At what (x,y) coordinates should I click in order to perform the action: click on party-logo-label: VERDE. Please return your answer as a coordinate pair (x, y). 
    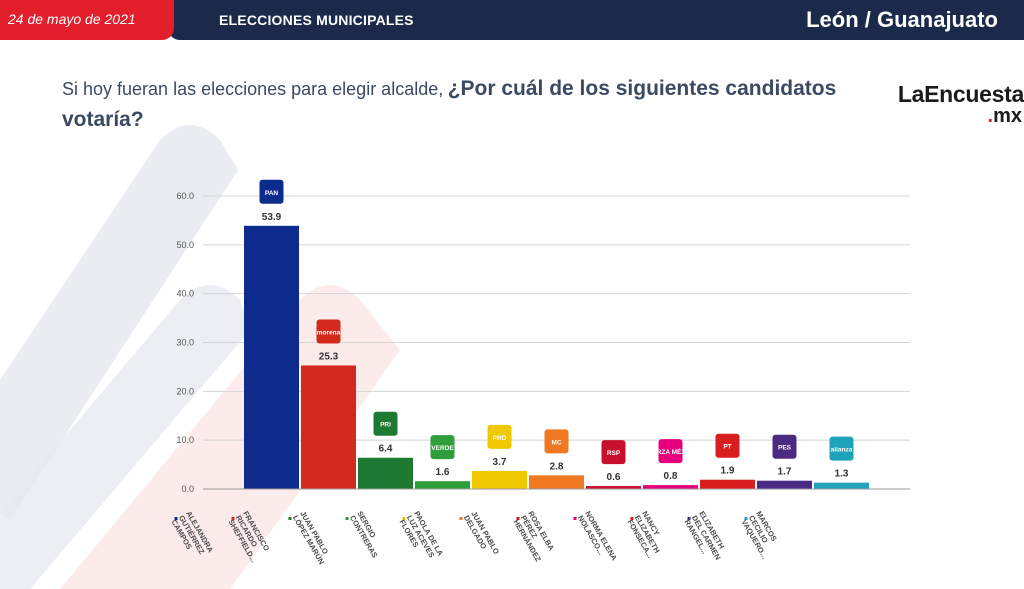
    Looking at the image, I should click on (442, 448).